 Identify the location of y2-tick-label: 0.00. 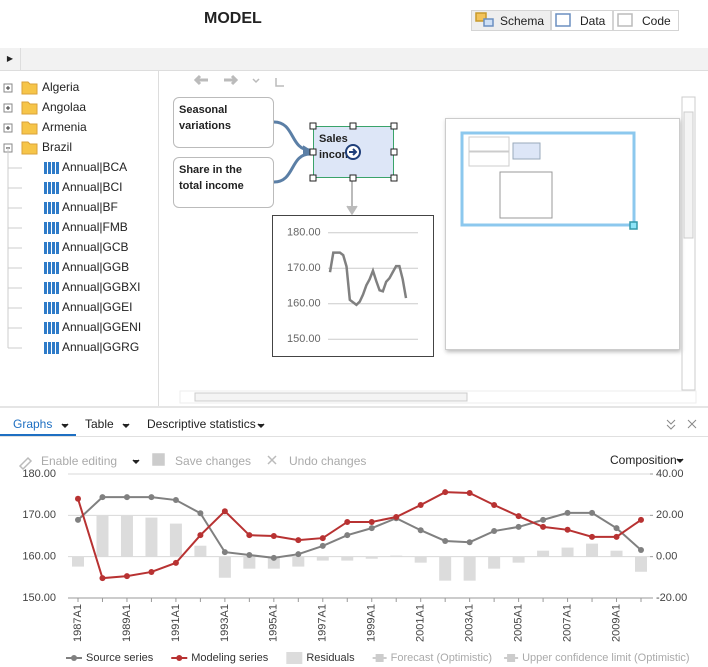
(666, 557).